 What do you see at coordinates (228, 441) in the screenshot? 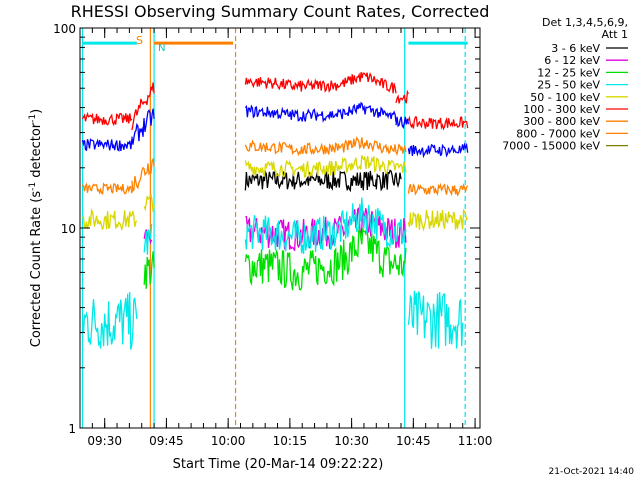
I see `x-tick-label-2: 10:00` at bounding box center [228, 441].